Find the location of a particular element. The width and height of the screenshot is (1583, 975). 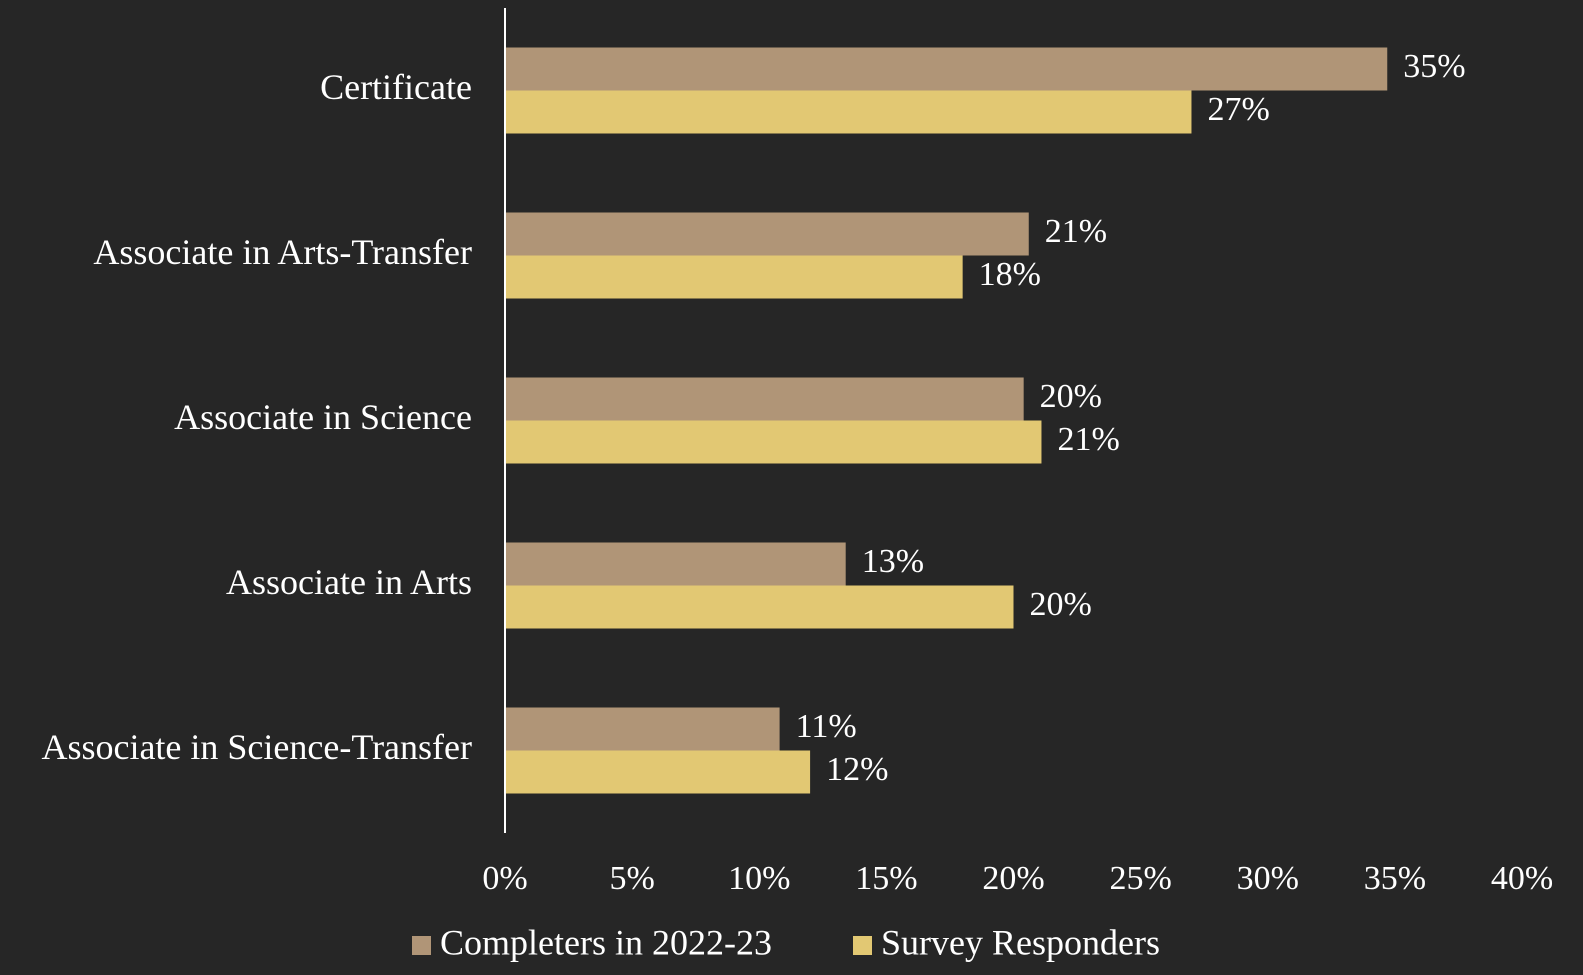

x-tick-label: 5% is located at coordinates (631, 878).